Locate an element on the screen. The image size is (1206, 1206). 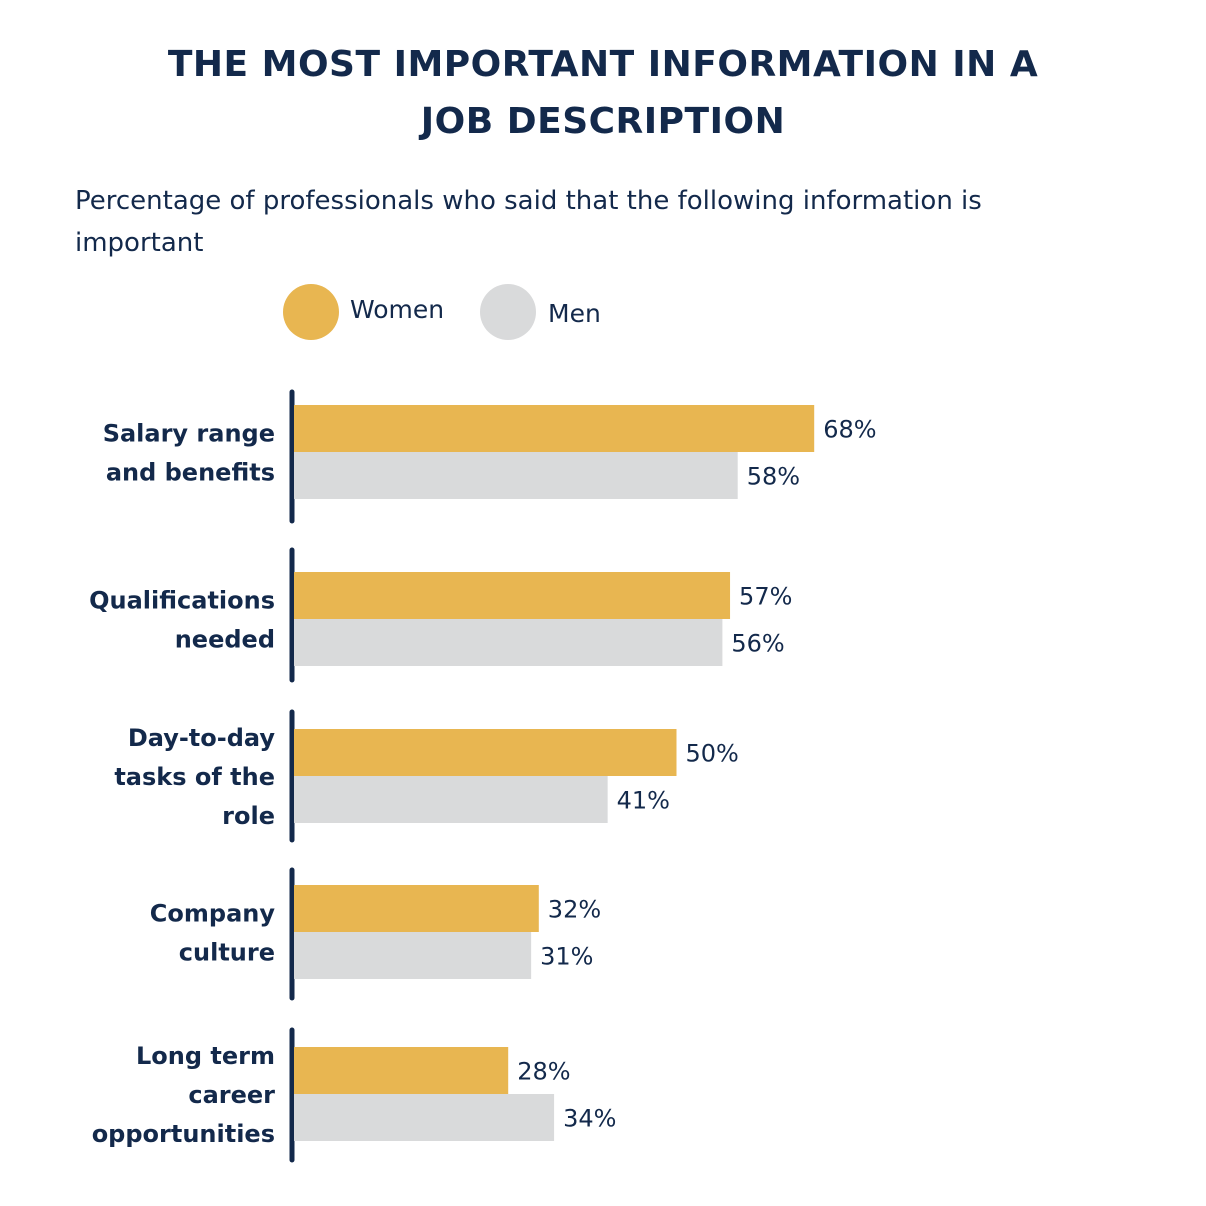
value-label-women: 28% is located at coordinates (543, 1072).